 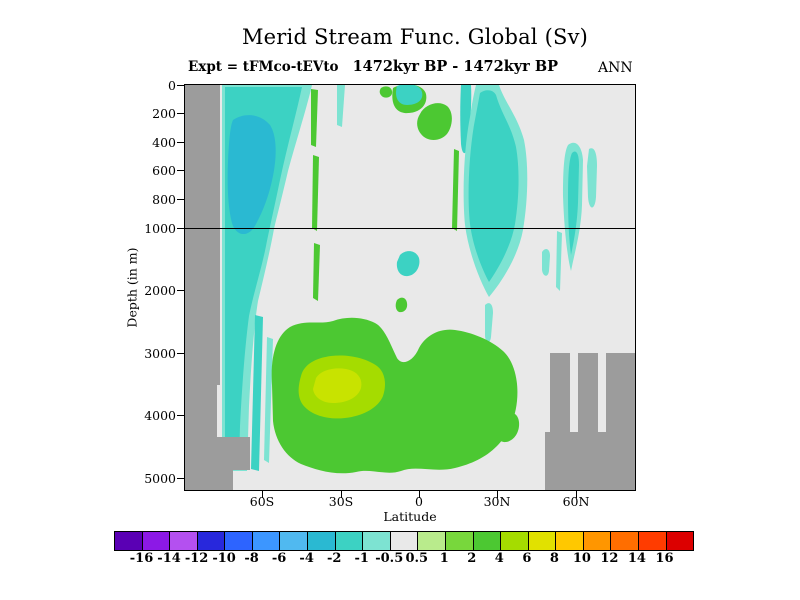 I want to click on contour-deep-positive-east-bit, so click(x=507, y=427).